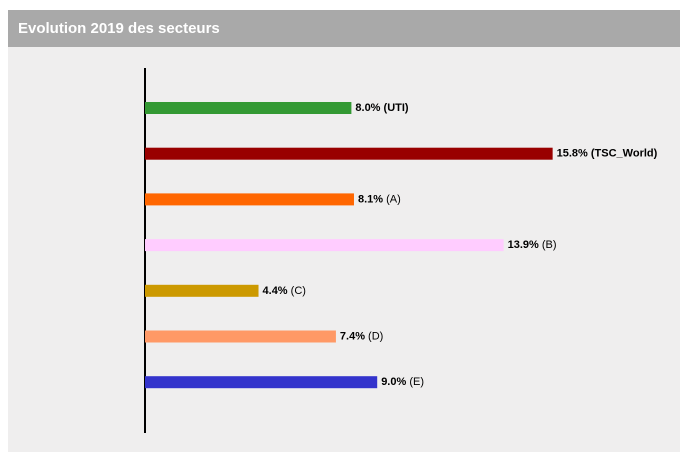  What do you see at coordinates (352, 336) in the screenshot?
I see `value-label: 7.4%` at bounding box center [352, 336].